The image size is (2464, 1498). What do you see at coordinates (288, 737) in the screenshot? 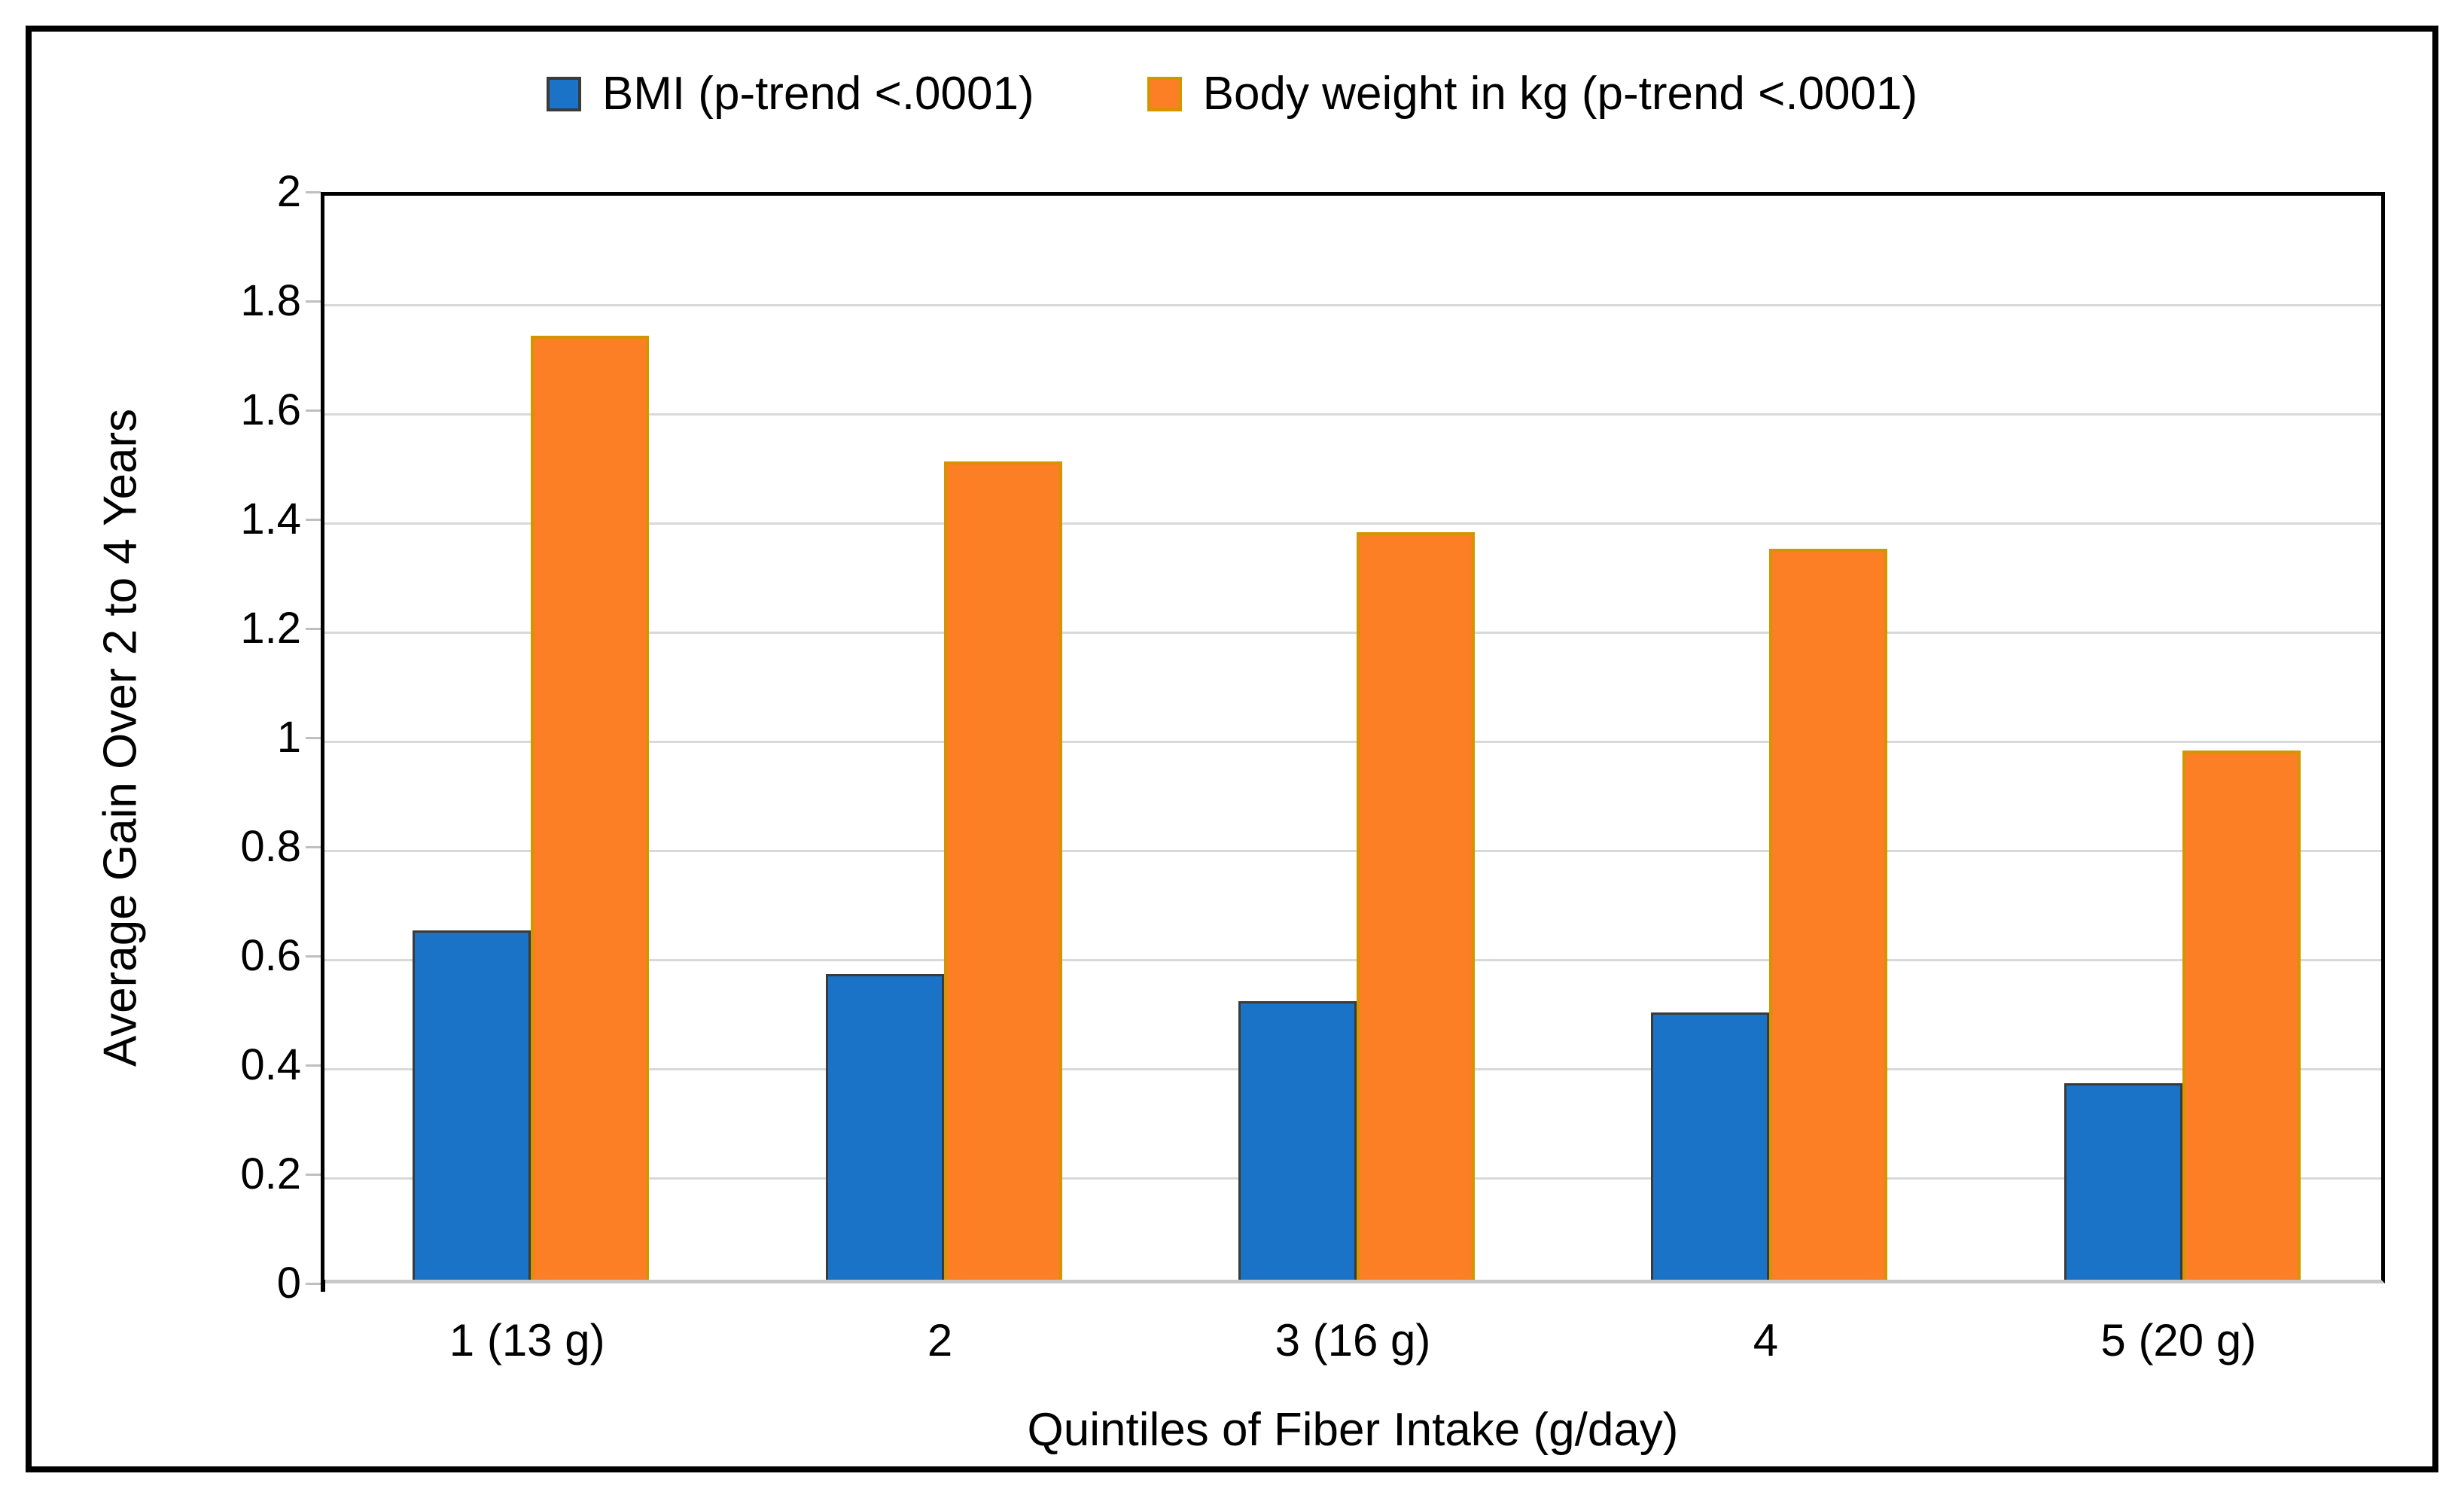
I see `y-tick-label-1: 1` at bounding box center [288, 737].